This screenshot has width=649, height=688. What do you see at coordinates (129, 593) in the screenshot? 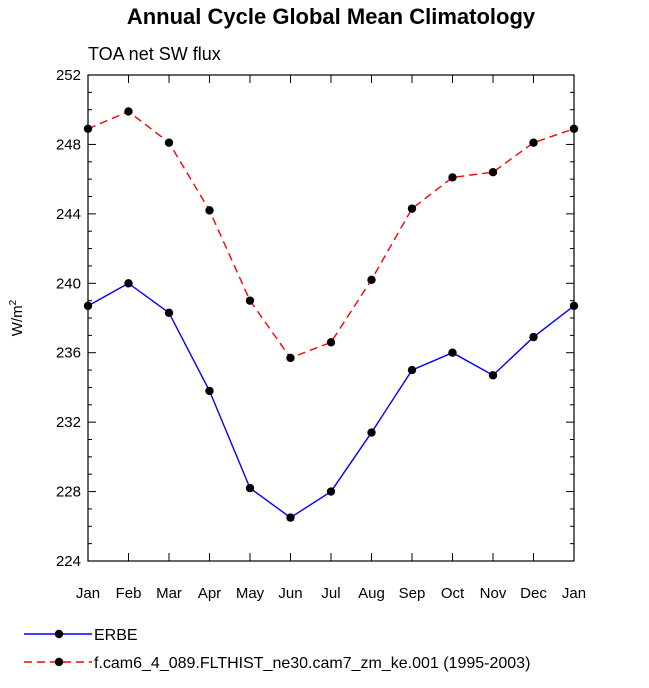
I see `x-tick-label: Feb` at bounding box center [129, 593].